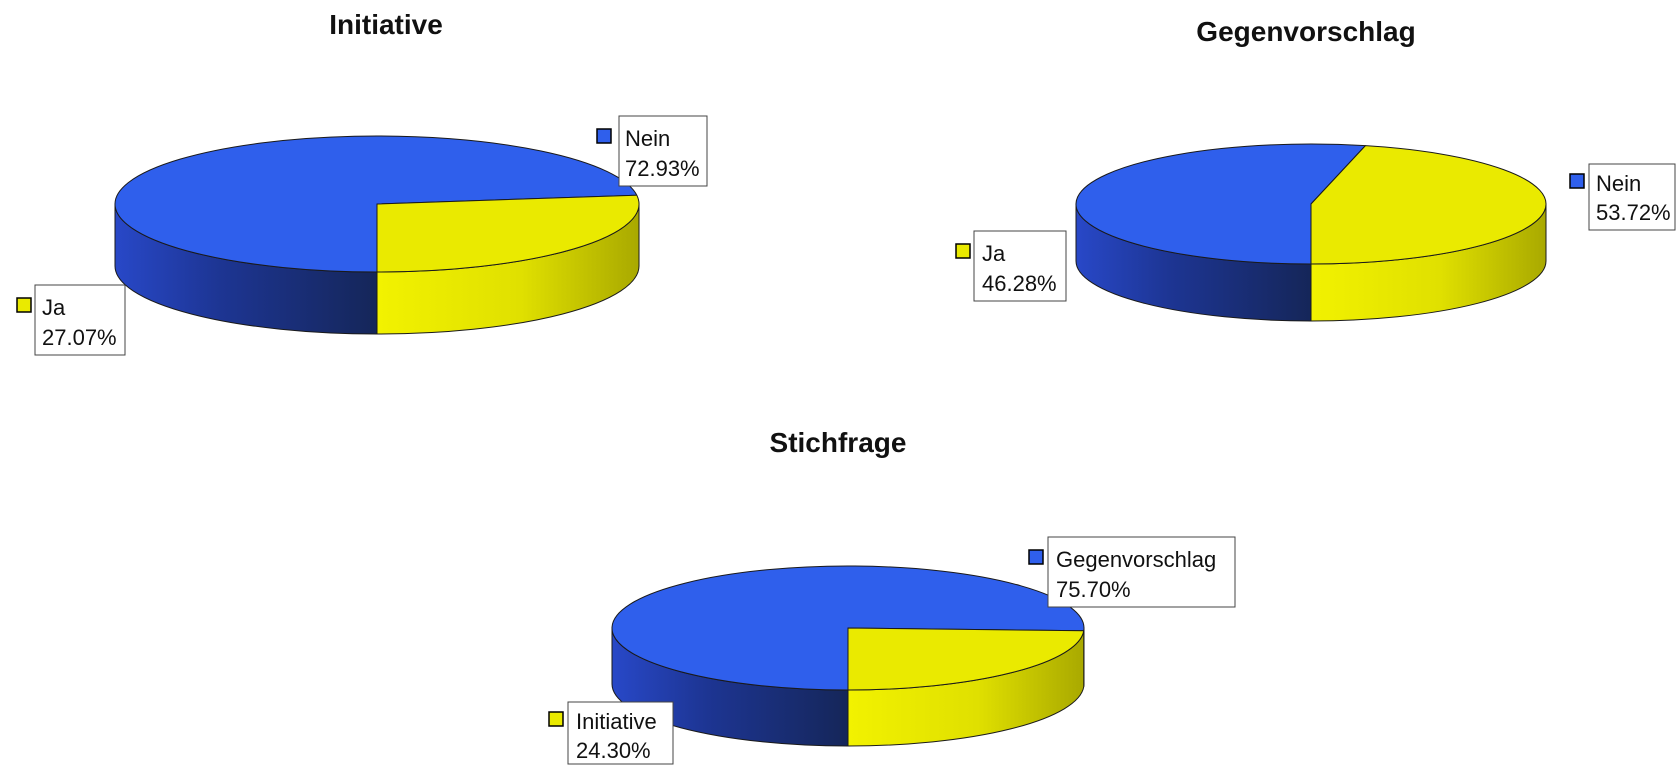 This screenshot has height=765, width=1677. Describe the element at coordinates (1036, 557) in the screenshot. I see `legend-swatch-gegenvorschlag` at that location.